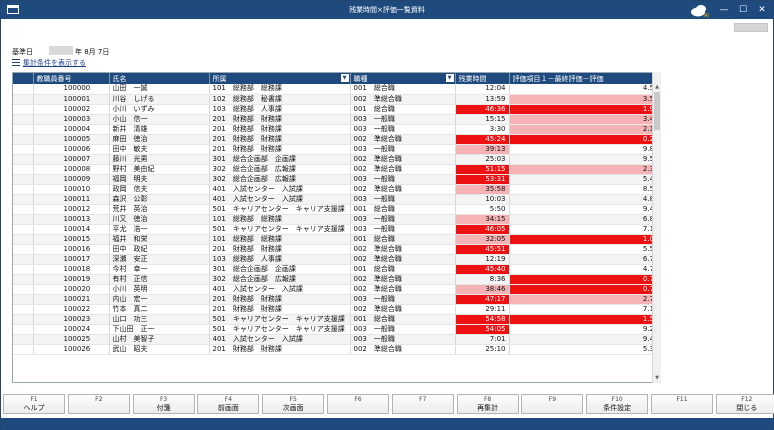 The height and width of the screenshot is (430, 774). What do you see at coordinates (71, 159) in the screenshot?
I see `employee-id-cell: 100007` at bounding box center [71, 159].